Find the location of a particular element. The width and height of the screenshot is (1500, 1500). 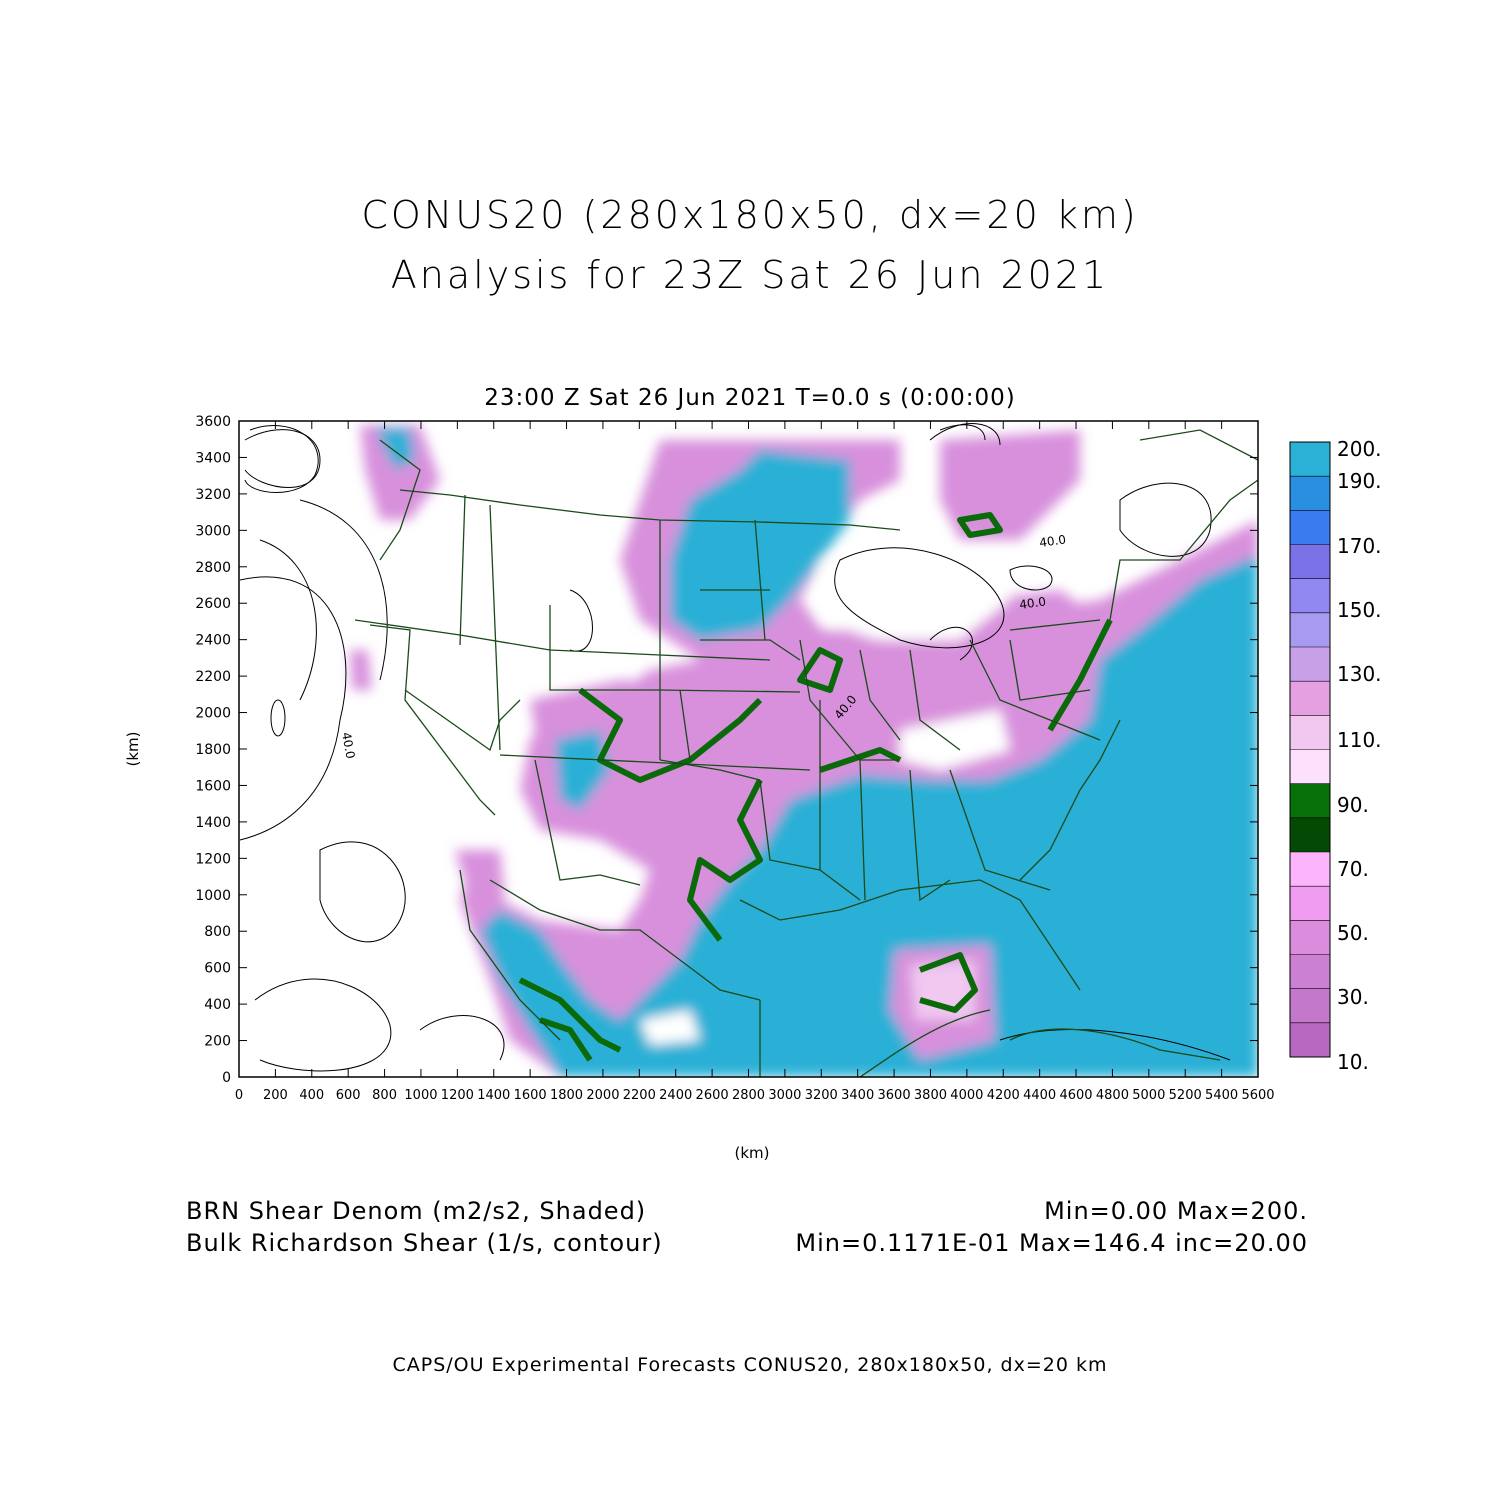

contour-field-range: Min=0.1171E-01 Max=146.4 inc=20.00 is located at coordinates (1051, 1243).